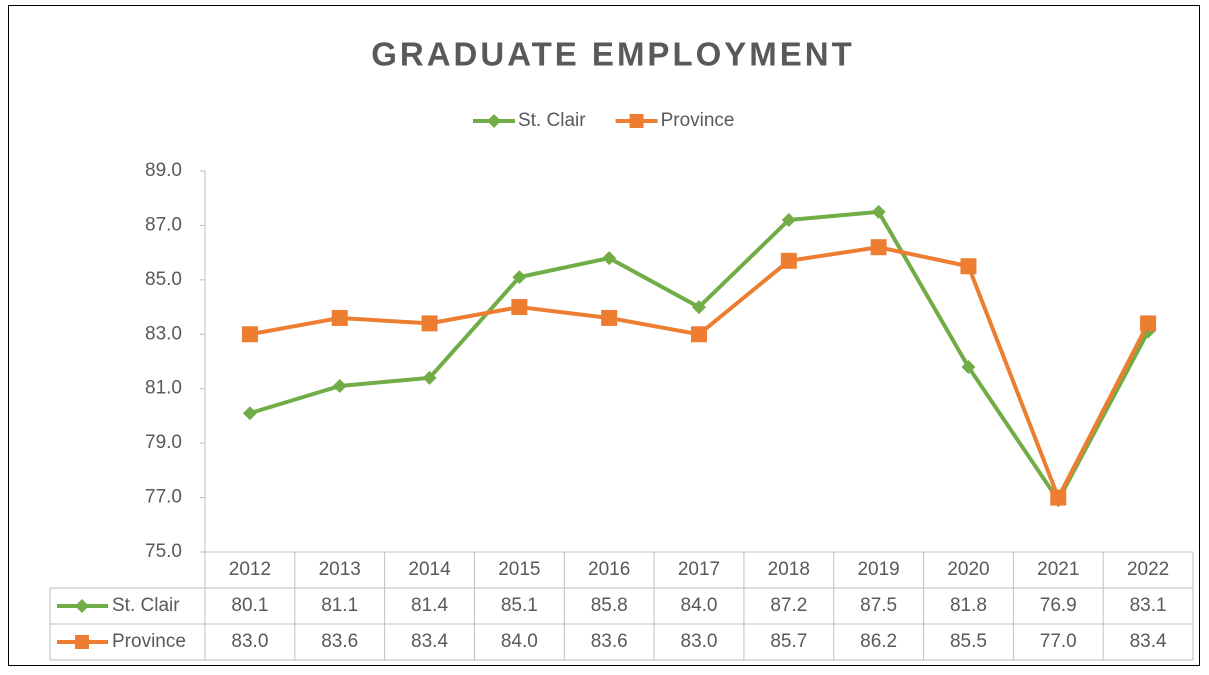 This screenshot has width=1209, height=675. What do you see at coordinates (163, 333) in the screenshot?
I see `y-tick-label: 83.0` at bounding box center [163, 333].